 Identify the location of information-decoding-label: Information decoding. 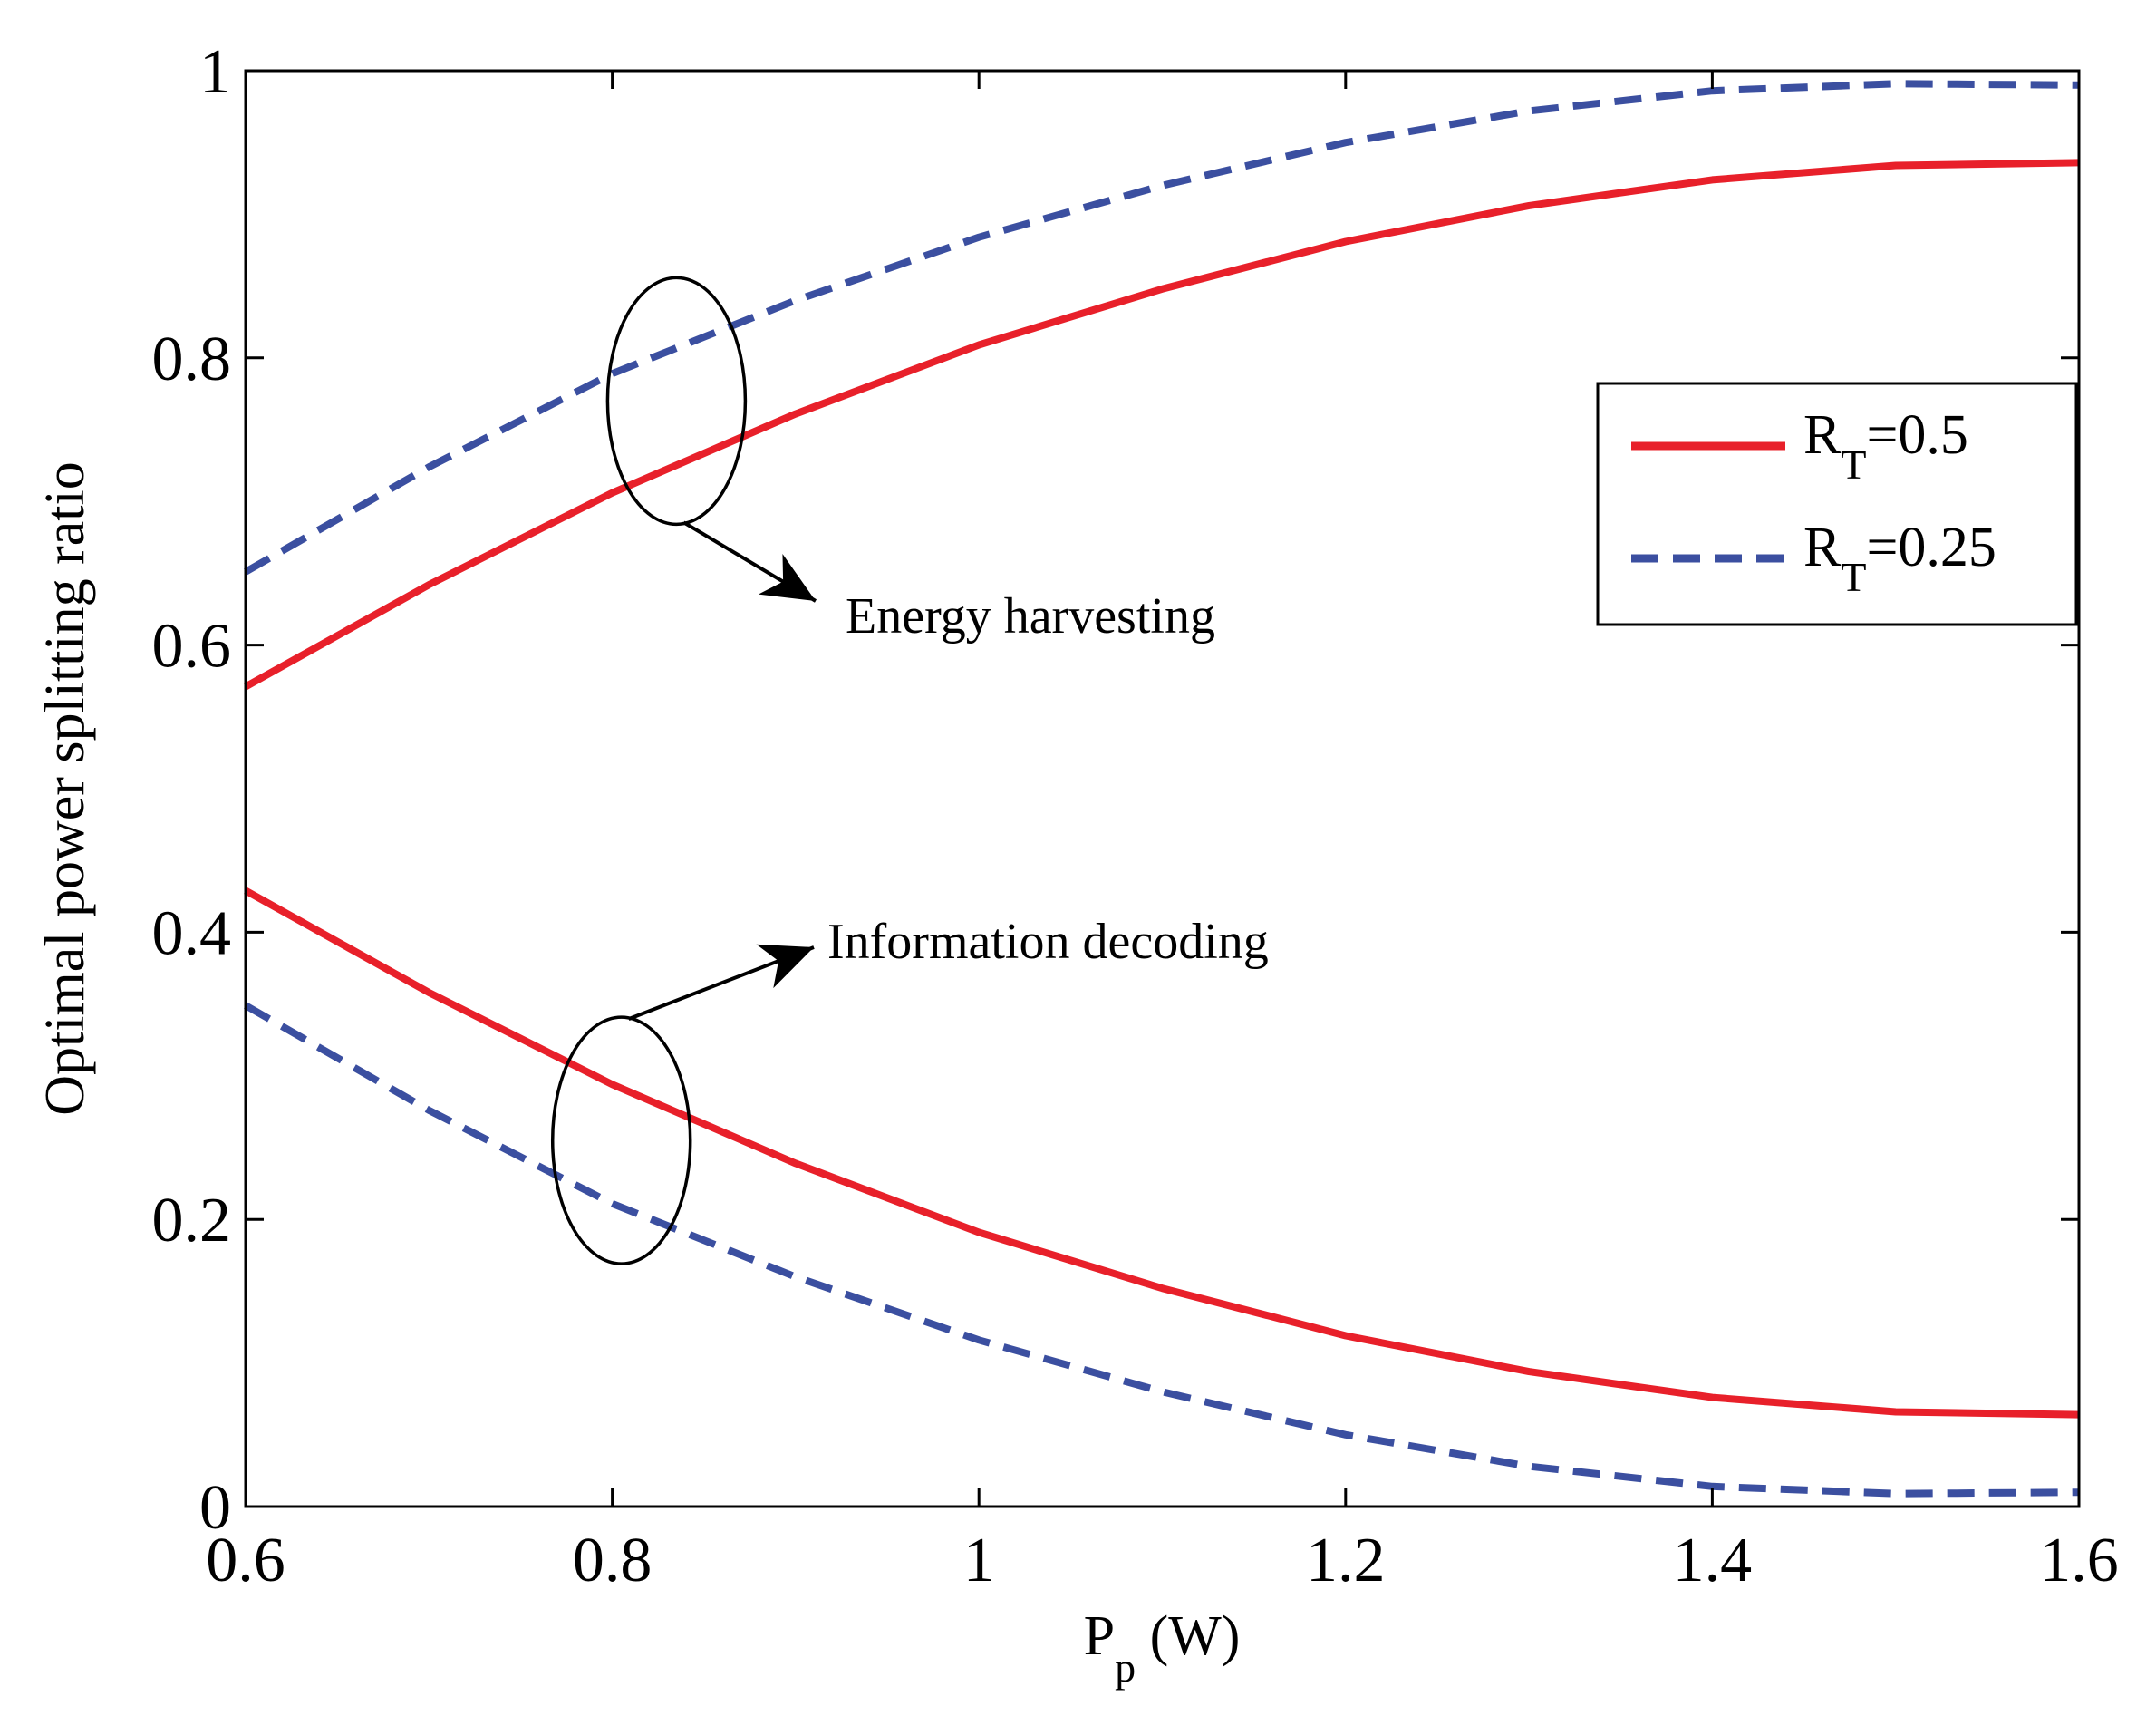
(1048, 942).